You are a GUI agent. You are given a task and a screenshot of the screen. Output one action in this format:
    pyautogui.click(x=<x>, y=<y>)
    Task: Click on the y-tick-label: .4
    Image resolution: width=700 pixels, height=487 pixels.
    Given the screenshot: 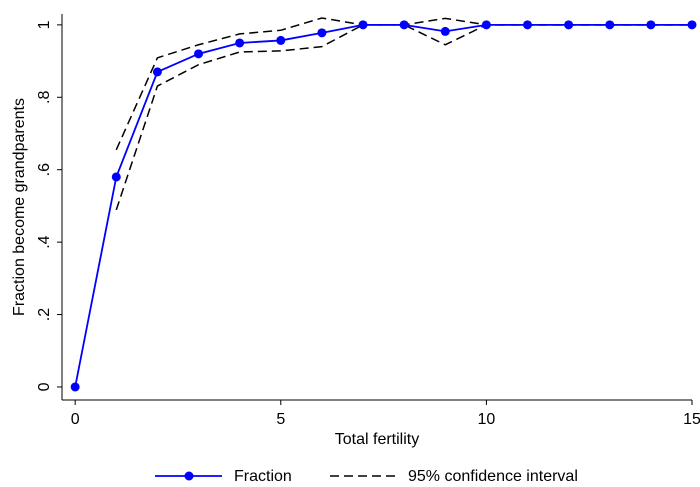 What is the action you would take?
    pyautogui.click(x=44, y=241)
    